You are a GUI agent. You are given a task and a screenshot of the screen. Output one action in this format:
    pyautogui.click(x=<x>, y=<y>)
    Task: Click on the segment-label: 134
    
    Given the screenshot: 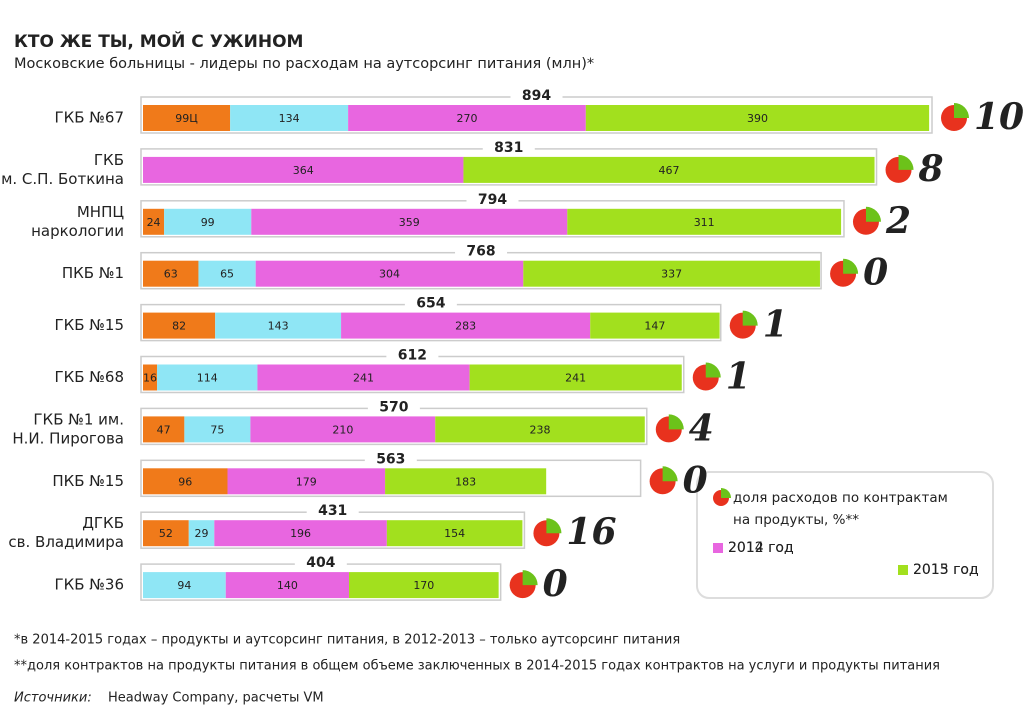 What is the action you would take?
    pyautogui.click(x=289, y=118)
    